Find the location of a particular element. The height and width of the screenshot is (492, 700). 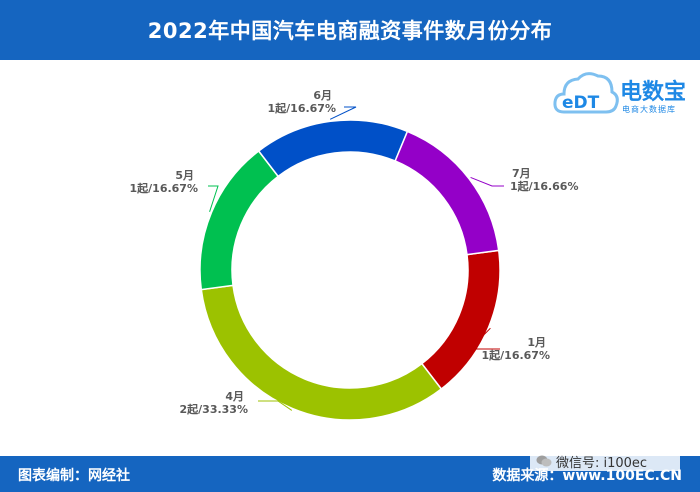

leader-line-5月 is located at coordinates (213, 198).